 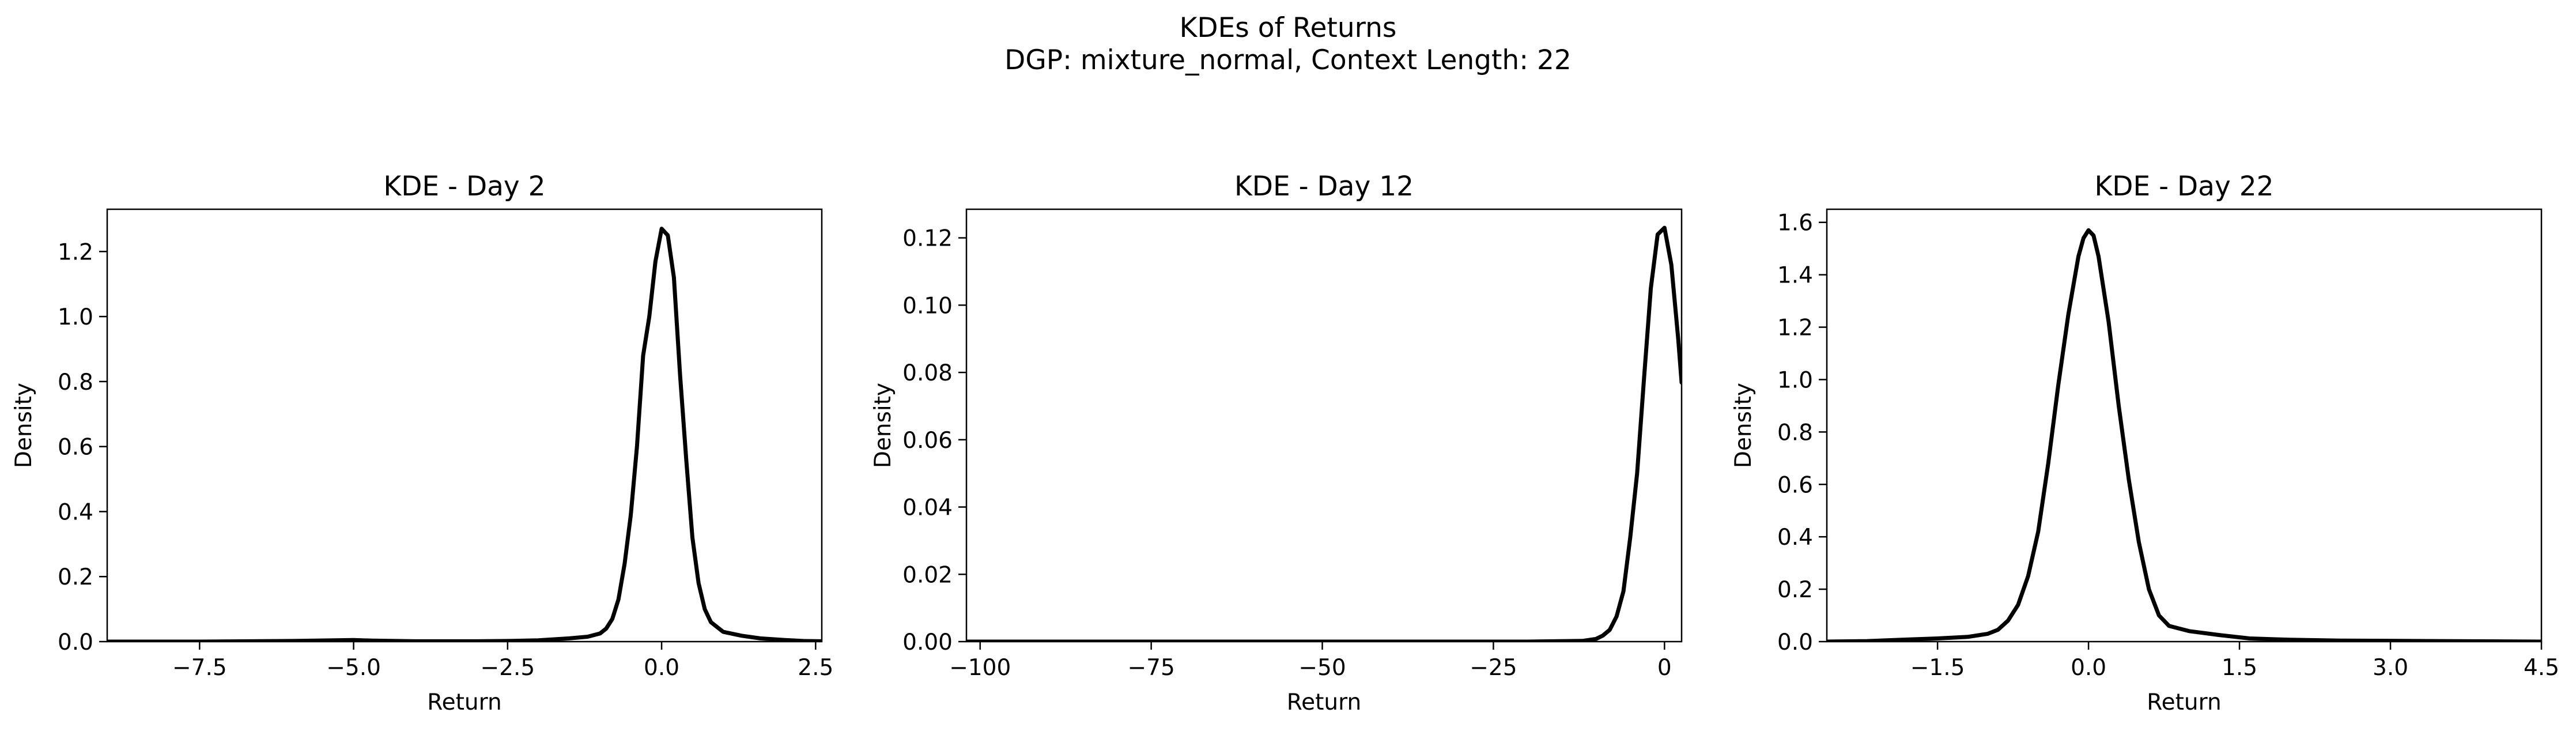 I want to click on y-tick-label: 0.08, so click(x=927, y=373).